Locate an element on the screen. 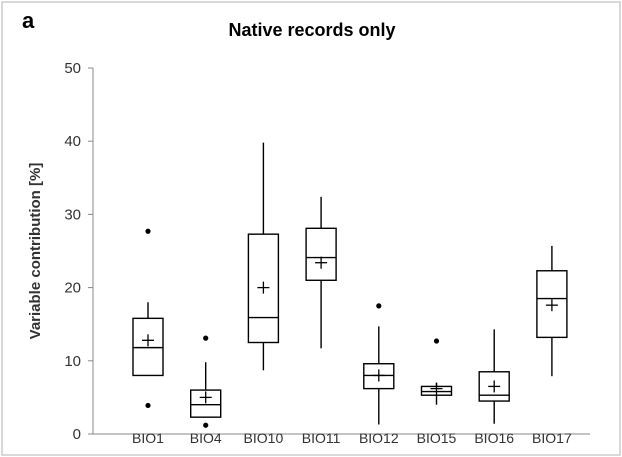 This screenshot has height=457, width=622. box-bio10 is located at coordinates (263, 256).